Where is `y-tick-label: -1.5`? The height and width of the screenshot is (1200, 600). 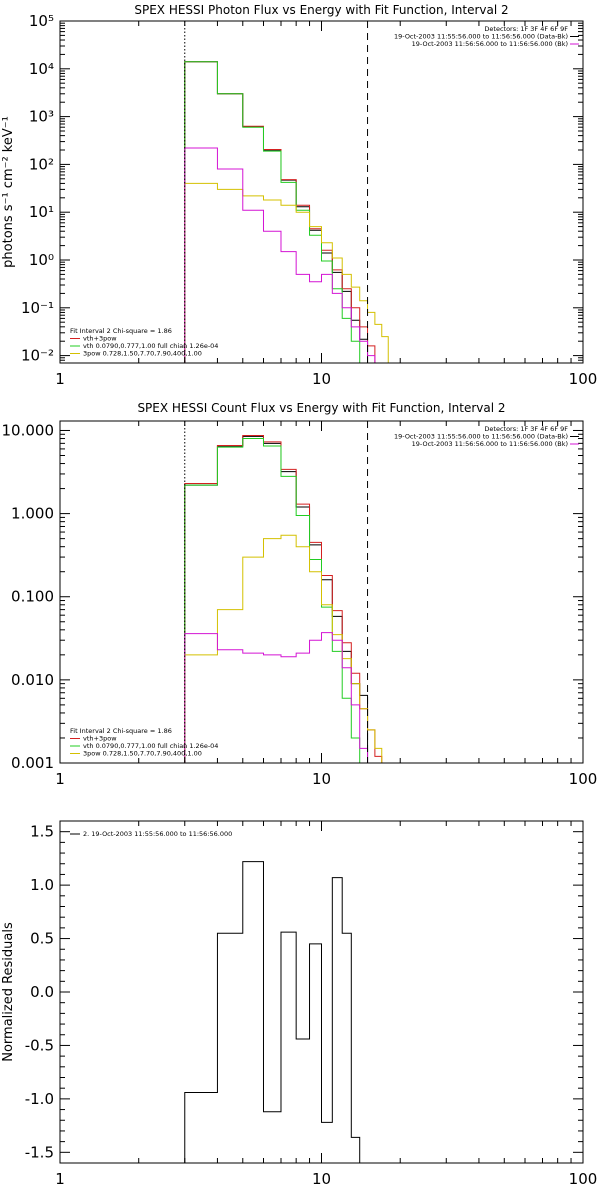 y-tick-label: -1.5 is located at coordinates (39, 1152).